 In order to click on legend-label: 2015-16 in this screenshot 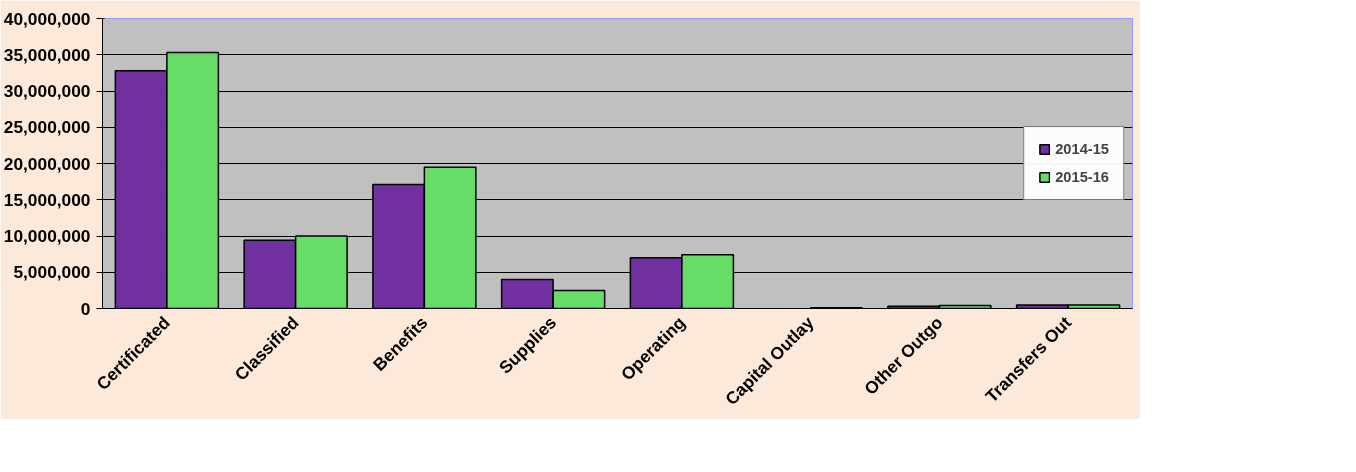, I will do `click(1082, 177)`.